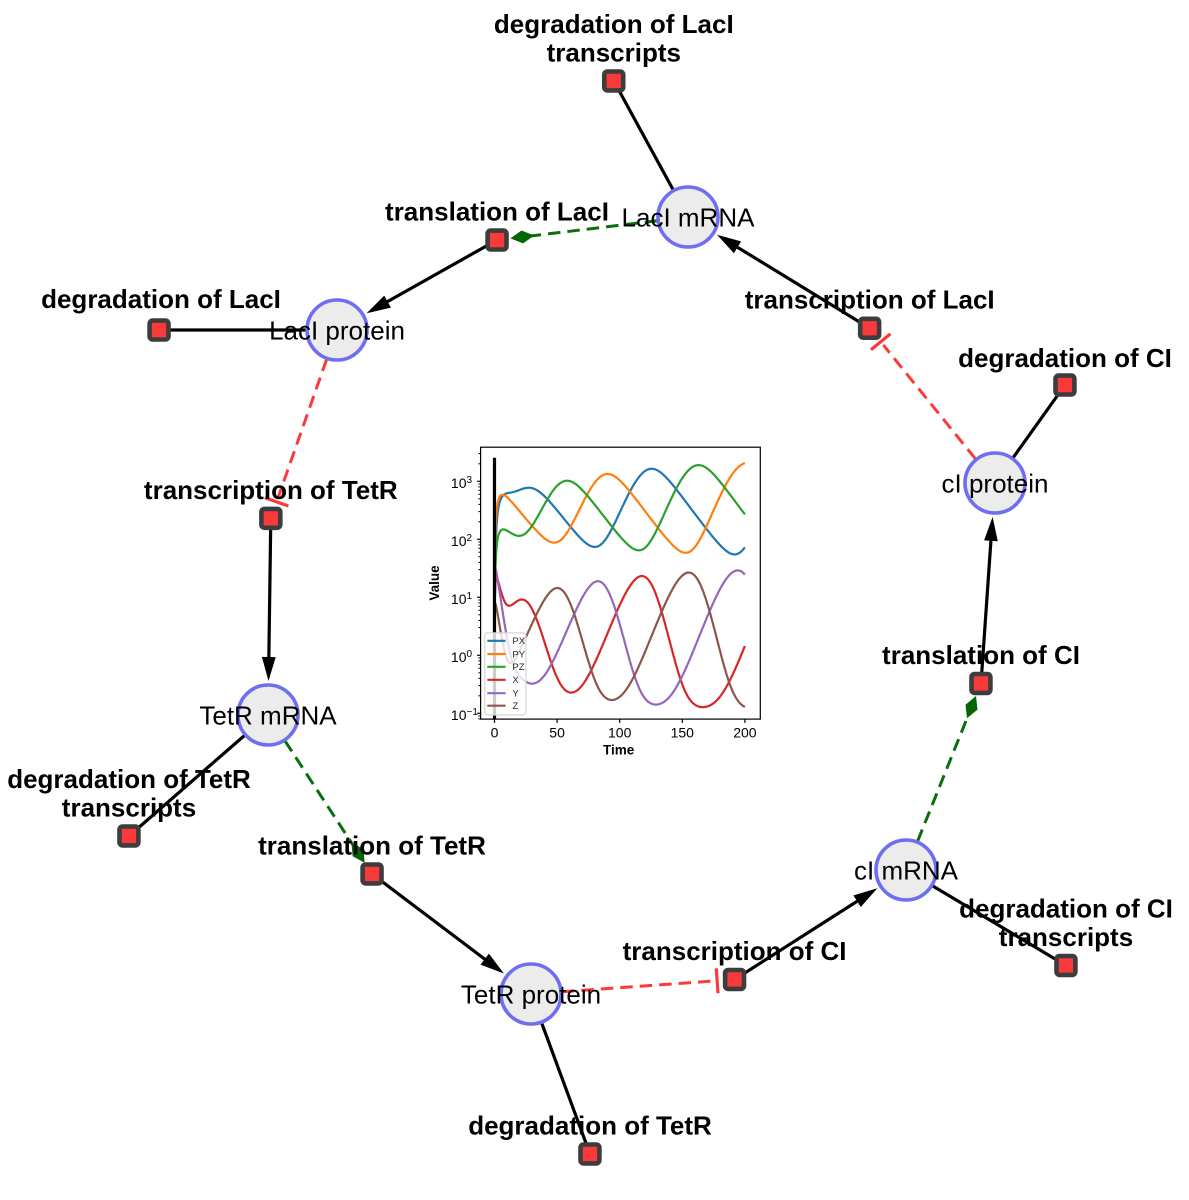 The height and width of the screenshot is (1200, 1189). I want to click on svg-text: 3, so click(470, 480).